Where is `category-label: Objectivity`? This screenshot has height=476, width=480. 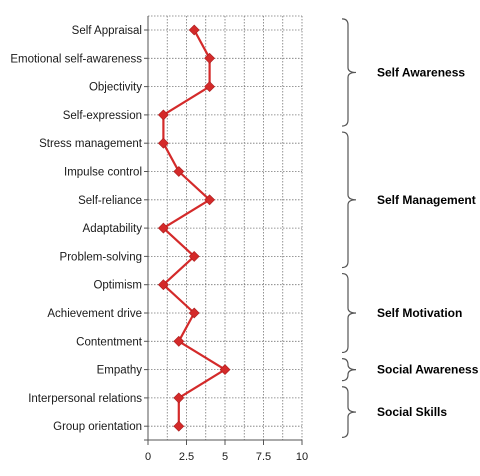 category-label: Objectivity is located at coordinates (115, 88).